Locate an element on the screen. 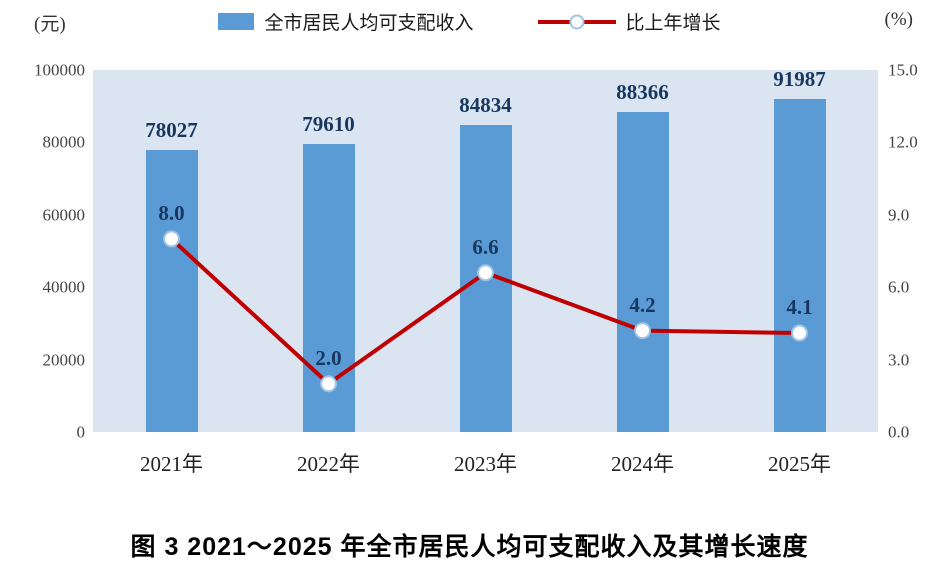  bar-value-label: 91987 is located at coordinates (799, 79).